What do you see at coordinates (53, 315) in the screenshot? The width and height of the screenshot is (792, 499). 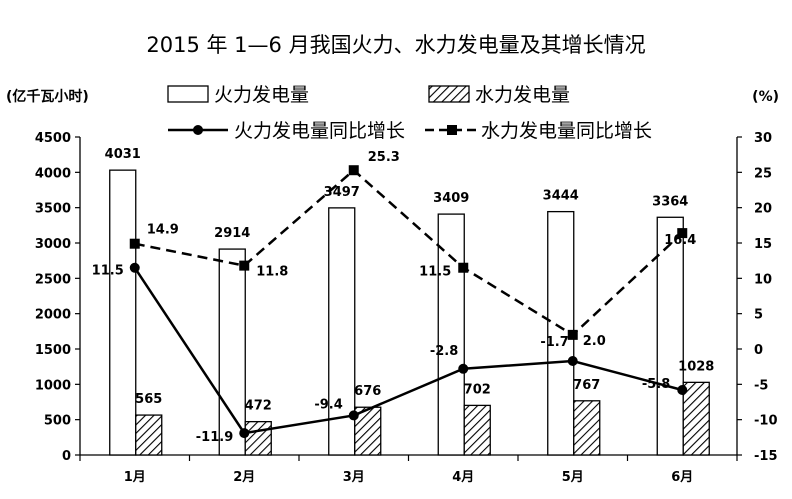 I see `left-tick-label: 2000` at bounding box center [53, 315].